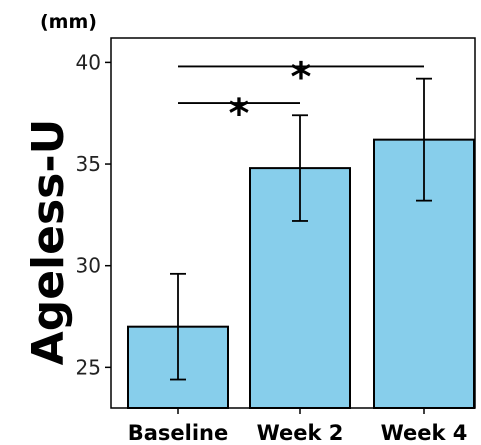 The image size is (481, 445). What do you see at coordinates (300, 433) in the screenshot?
I see `x-tick-label: Week 2` at bounding box center [300, 433].